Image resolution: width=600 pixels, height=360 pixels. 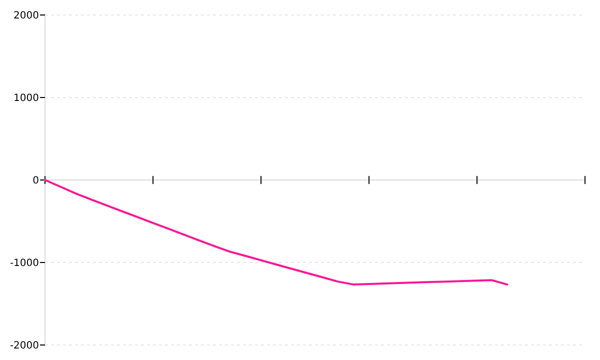 What do you see at coordinates (24, 346) in the screenshot?
I see `y-tick-label: -2000` at bounding box center [24, 346].